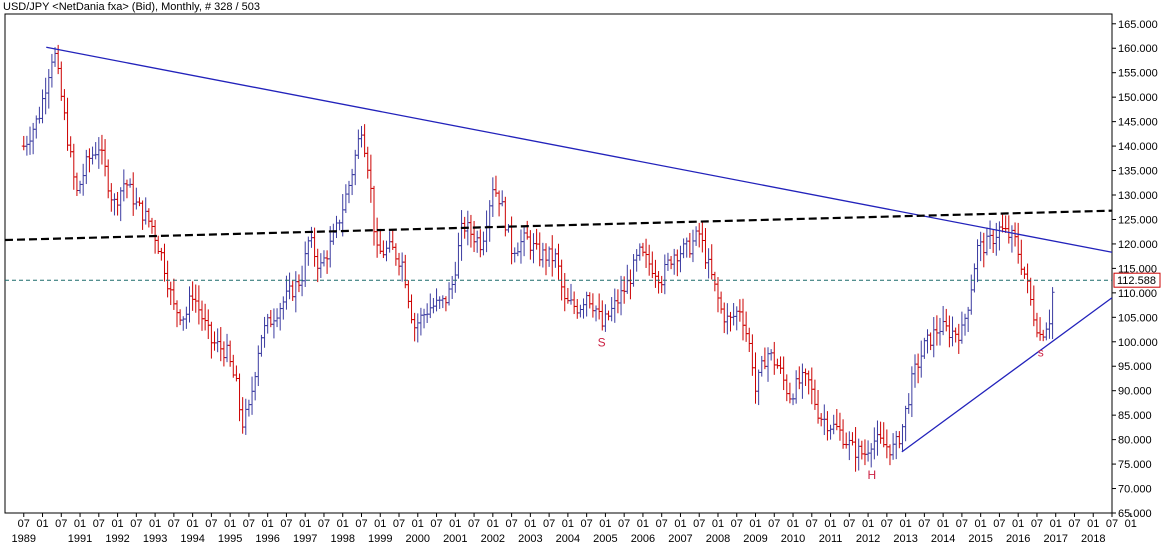  Describe the element at coordinates (868, 539) in the screenshot. I see `x-year-label: 2012` at that location.